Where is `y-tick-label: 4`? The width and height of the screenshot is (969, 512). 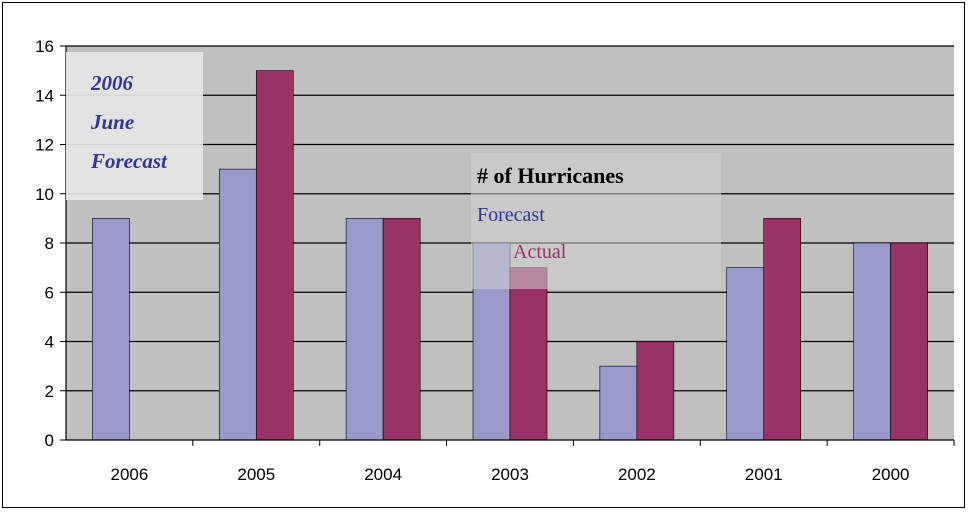
y-tick-label: 4 is located at coordinates (49, 342).